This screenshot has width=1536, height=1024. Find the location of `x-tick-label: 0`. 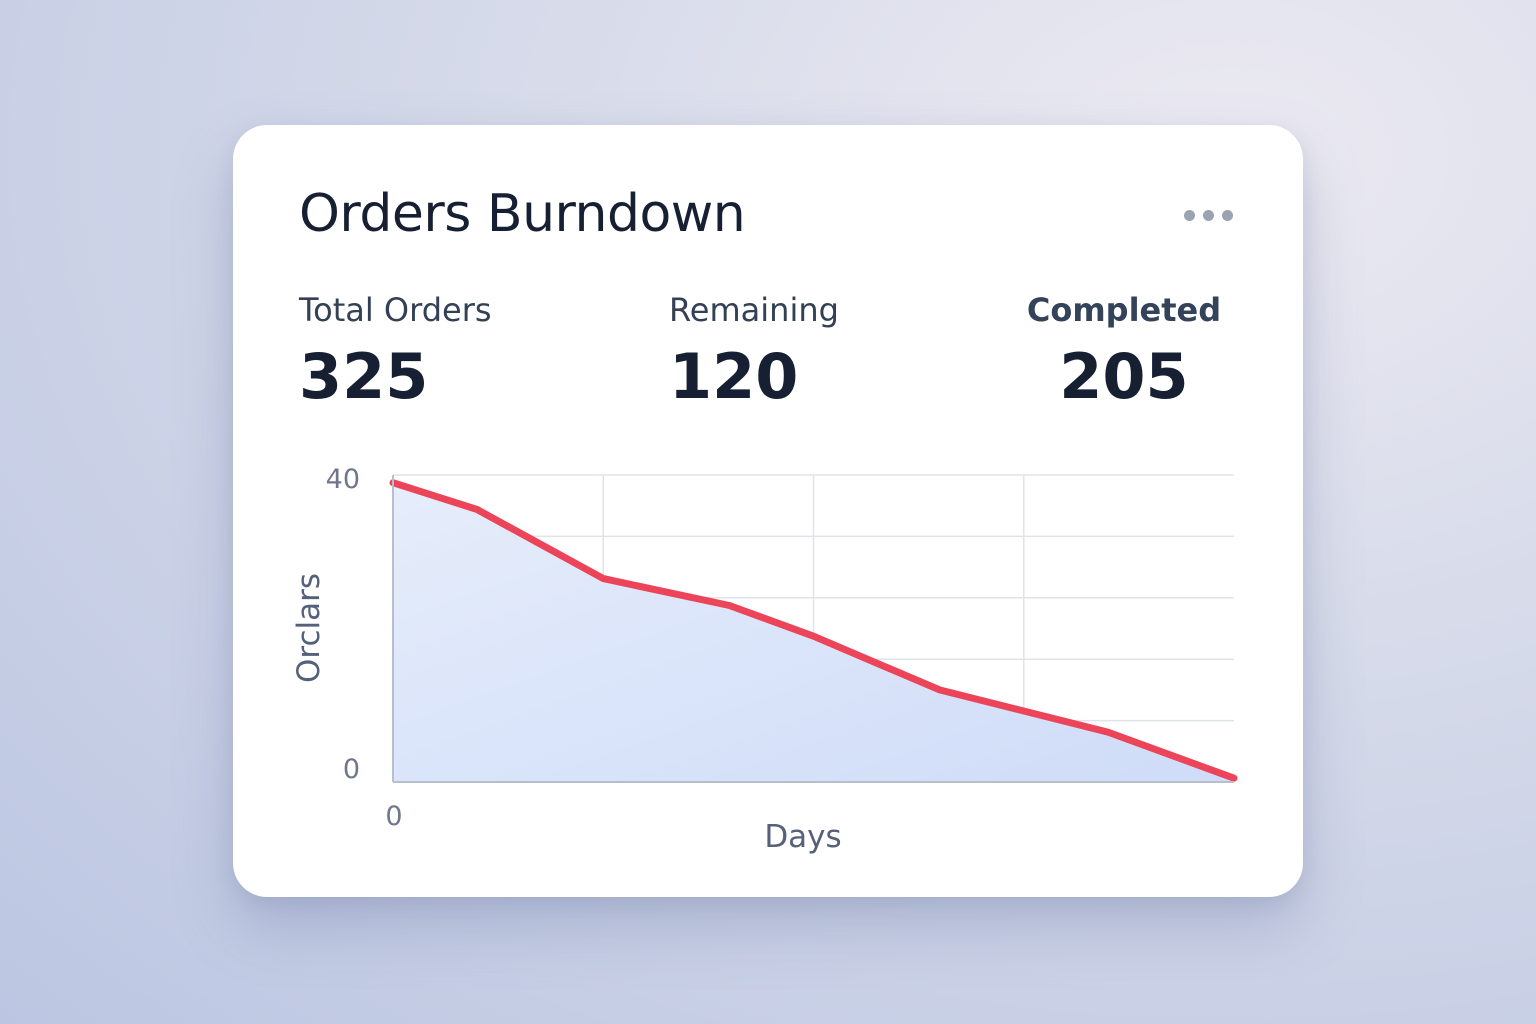

x-tick-label: 0 is located at coordinates (393, 816).